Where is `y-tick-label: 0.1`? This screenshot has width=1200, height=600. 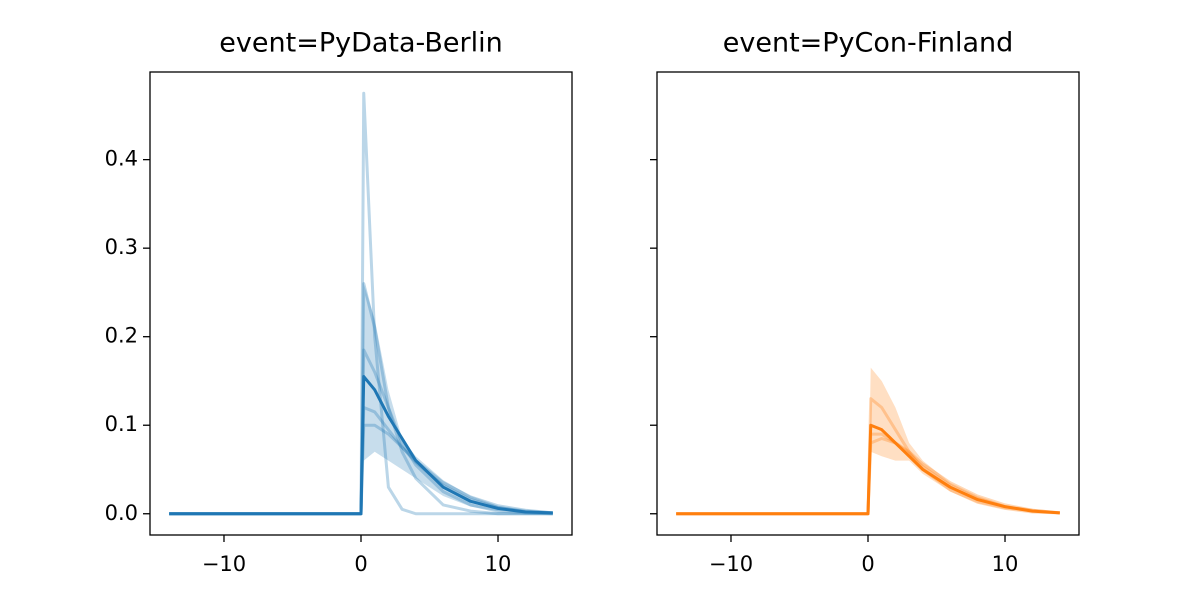
y-tick-label: 0.1 is located at coordinates (121, 424).